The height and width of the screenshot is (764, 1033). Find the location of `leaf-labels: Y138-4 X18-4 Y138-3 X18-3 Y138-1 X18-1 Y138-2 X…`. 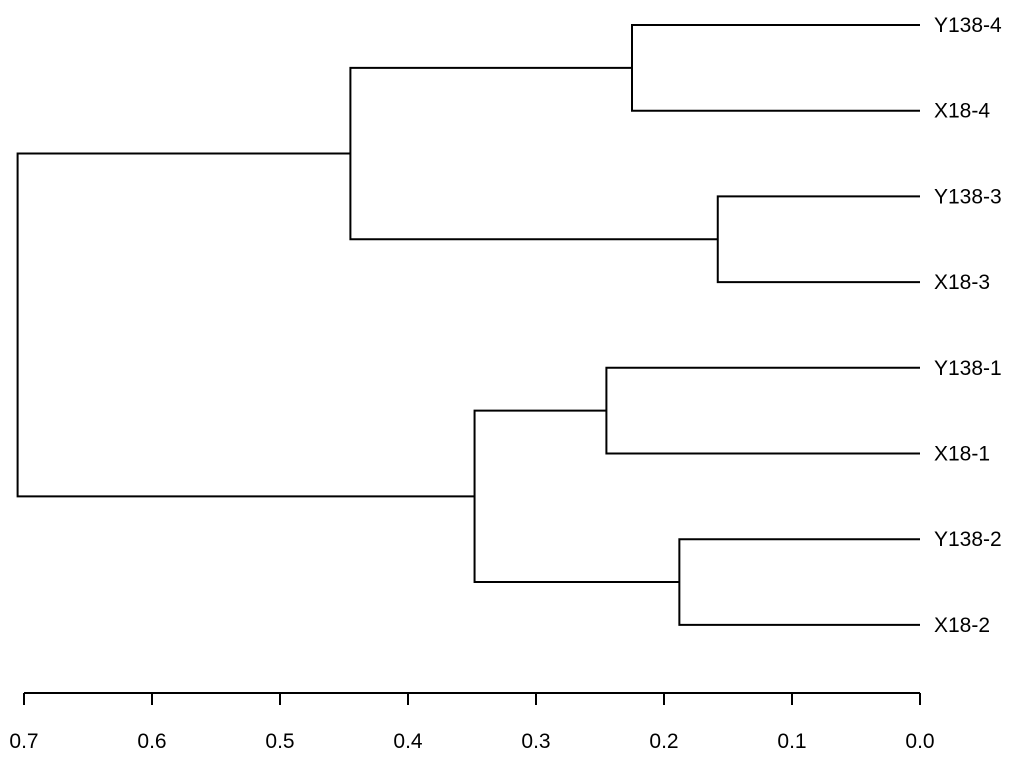

leaf-labels: Y138-4 X18-4 Y138-3 X18-3 Y138-1 X18-1 Y138-2 X… is located at coordinates (968, 325).